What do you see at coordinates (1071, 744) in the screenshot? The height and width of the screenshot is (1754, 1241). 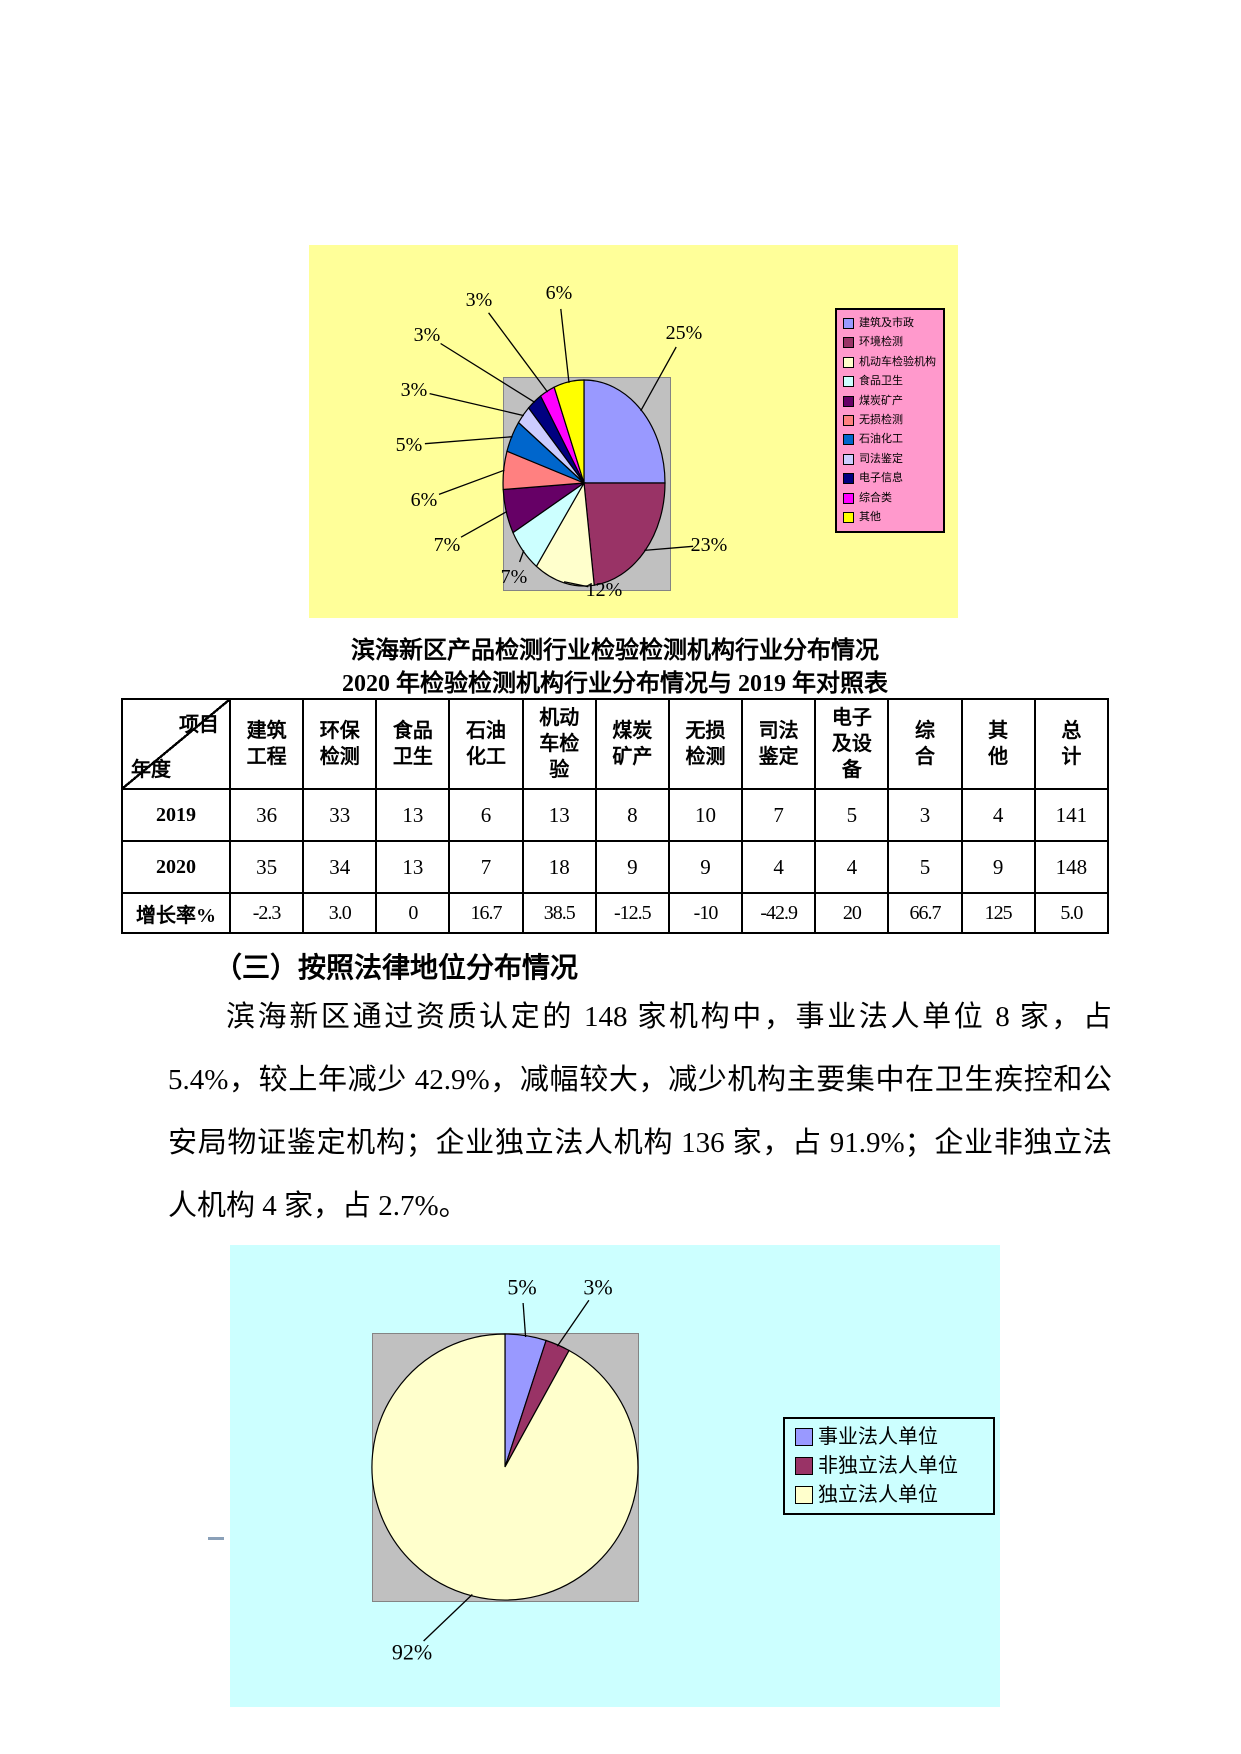 I see `column-header: 总计` at bounding box center [1071, 744].